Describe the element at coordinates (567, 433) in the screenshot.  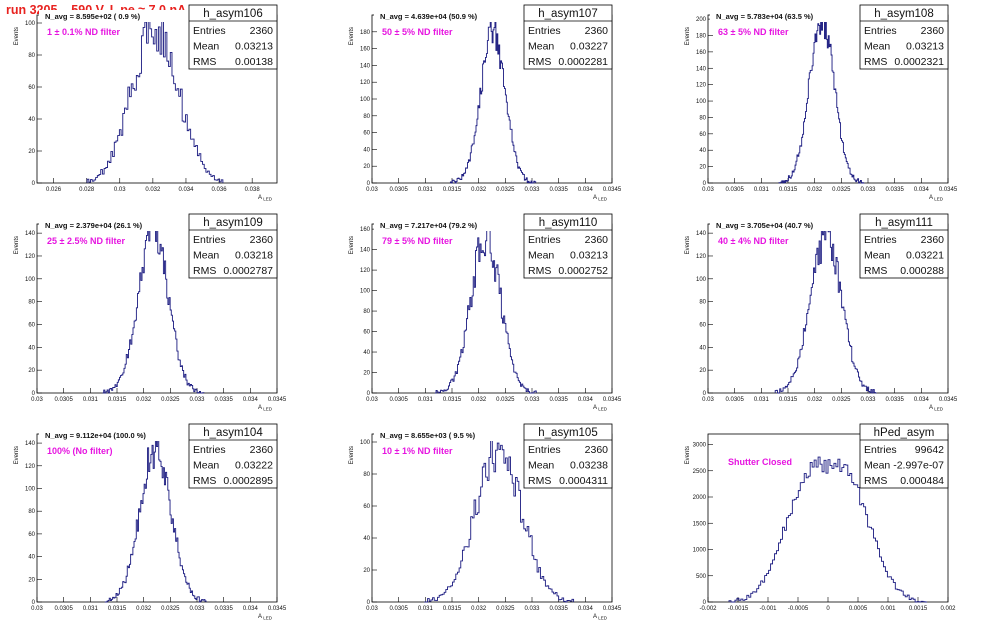
I see `stats-name: h_asym105` at that location.